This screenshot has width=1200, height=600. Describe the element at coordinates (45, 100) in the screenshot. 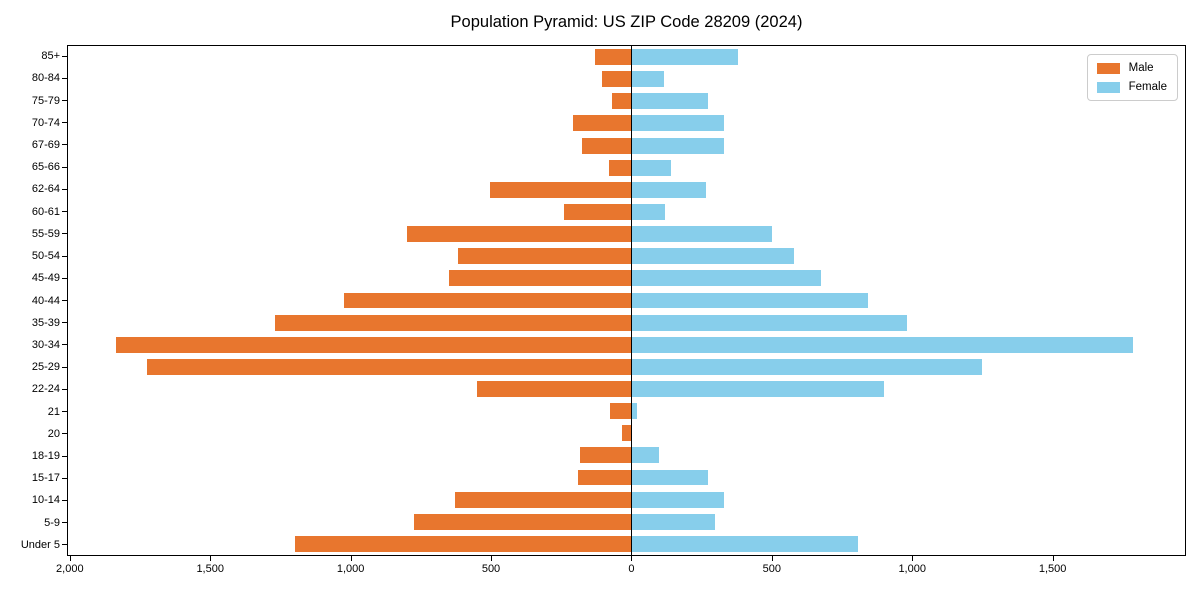

I see `y-tick-label: 75-79` at that location.